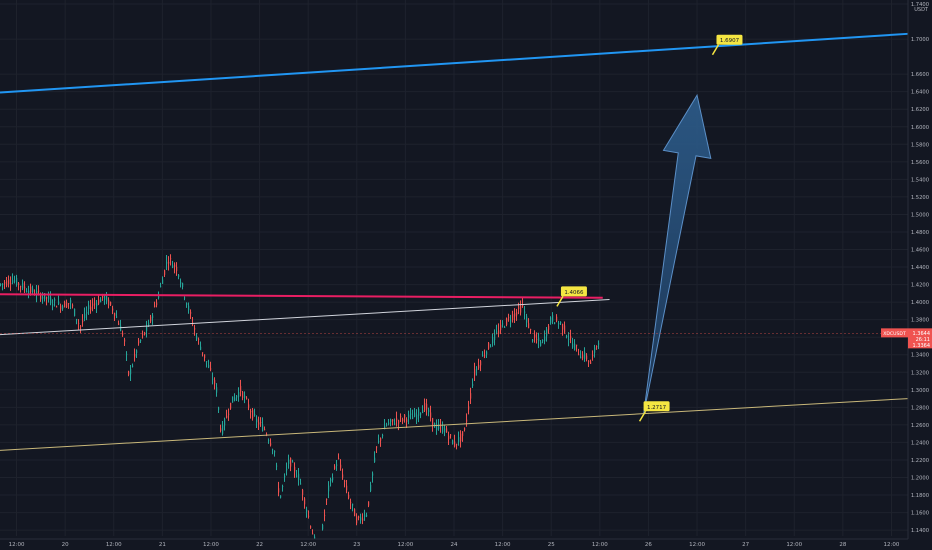 This screenshot has width=932, height=550. What do you see at coordinates (920, 286) in the screenshot?
I see `y-tick-label: 1.4200` at bounding box center [920, 286].